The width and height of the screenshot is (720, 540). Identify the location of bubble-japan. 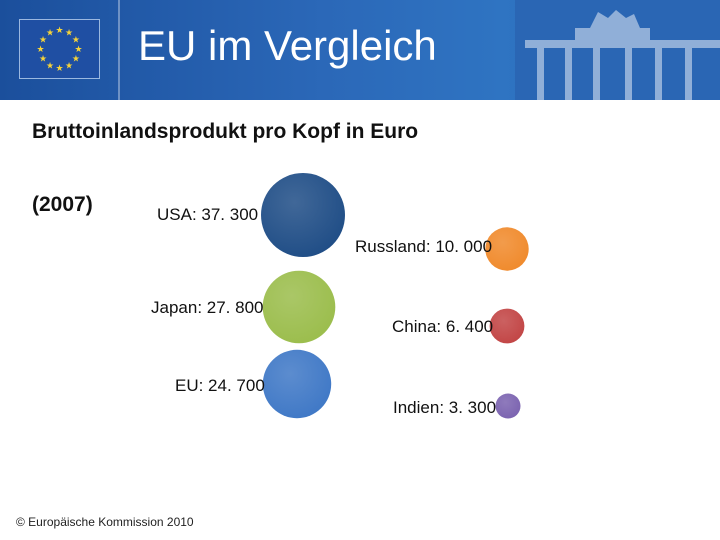
(299, 307).